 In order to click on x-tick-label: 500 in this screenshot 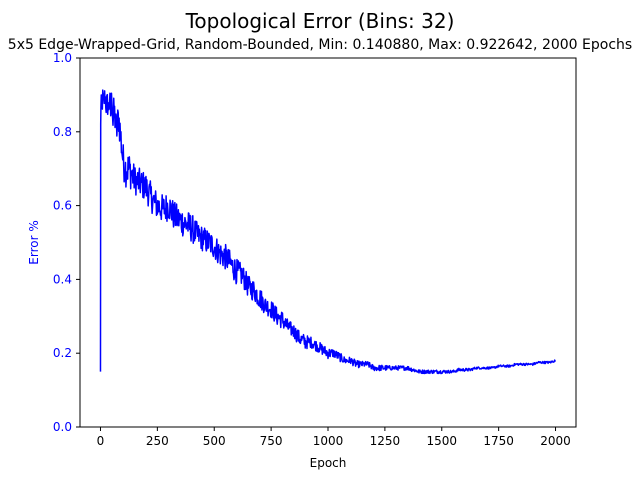, I will do `click(214, 441)`.